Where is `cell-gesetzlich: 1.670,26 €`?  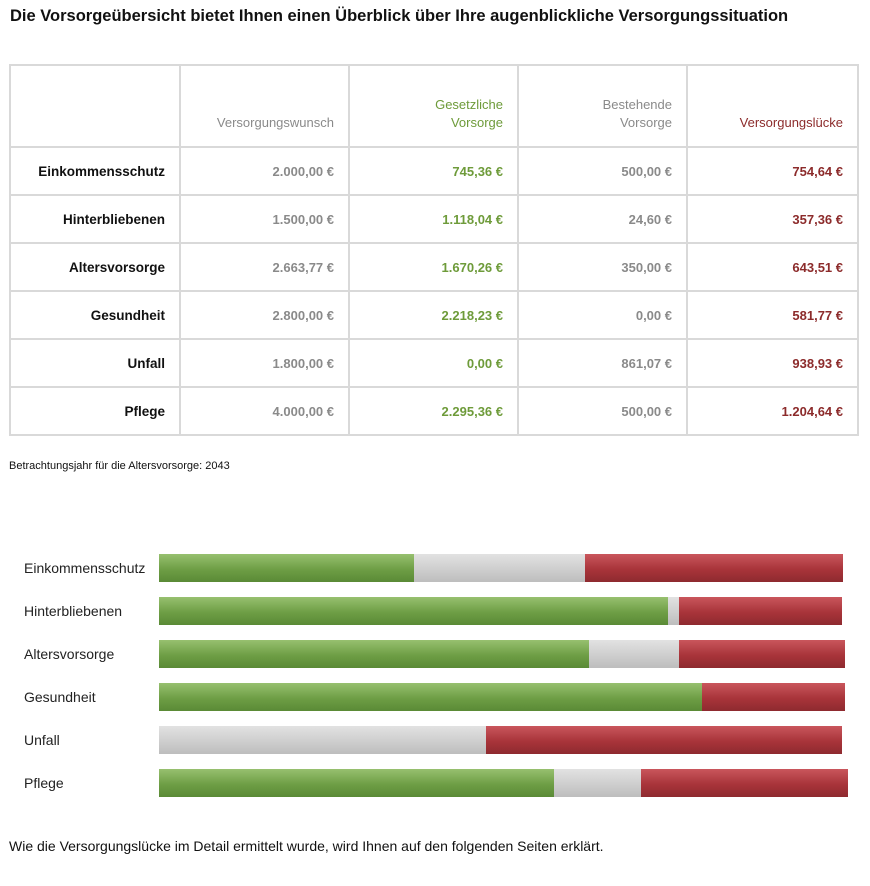 cell-gesetzlich: 1.670,26 € is located at coordinates (433, 267).